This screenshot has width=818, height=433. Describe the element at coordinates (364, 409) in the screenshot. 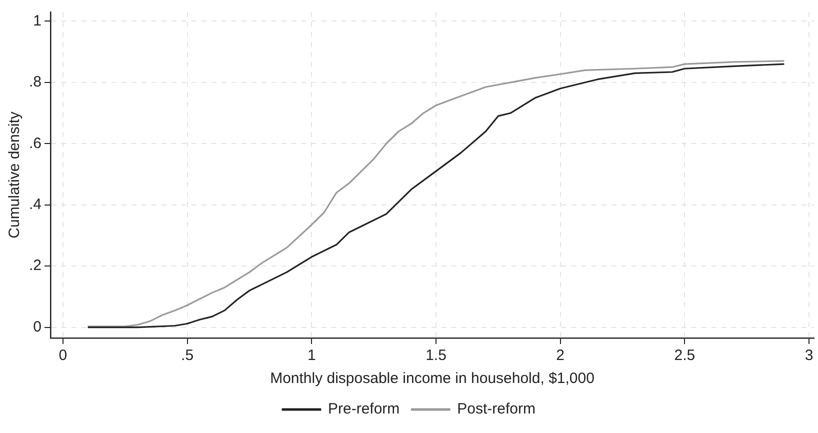

I see `legend-label: Pre-reform` at that location.